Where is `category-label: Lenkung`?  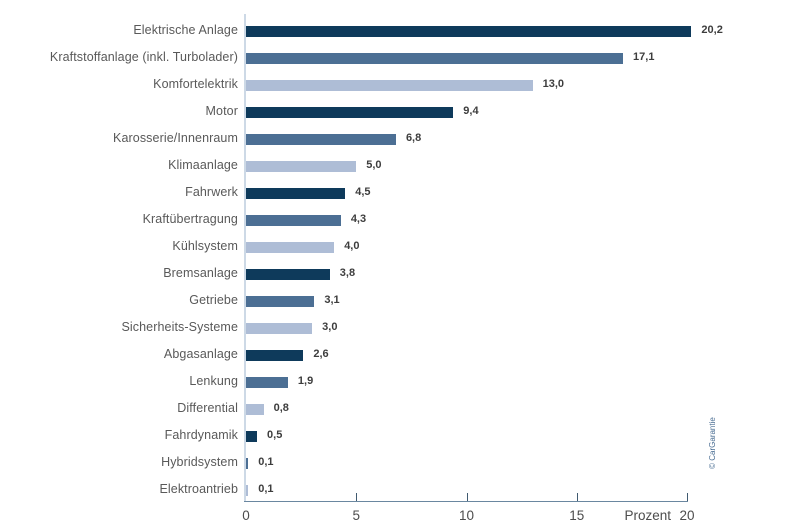
category-label: Lenkung is located at coordinates (213, 381).